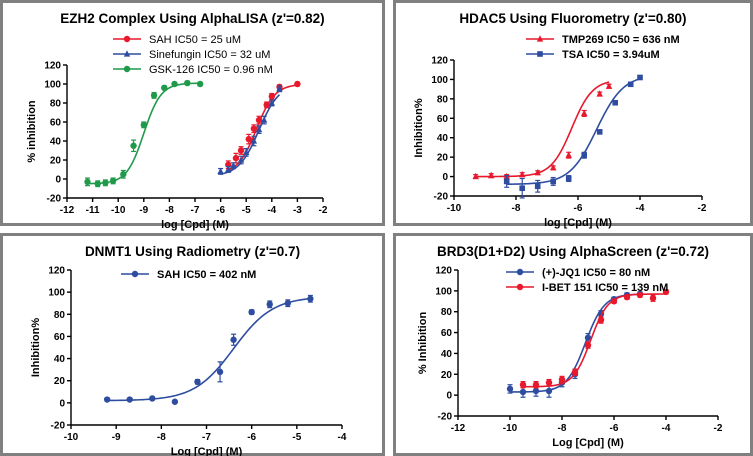 This screenshot has width=753, height=456. Describe the element at coordinates (296, 437) in the screenshot. I see `x-tick-label: -5` at that location.